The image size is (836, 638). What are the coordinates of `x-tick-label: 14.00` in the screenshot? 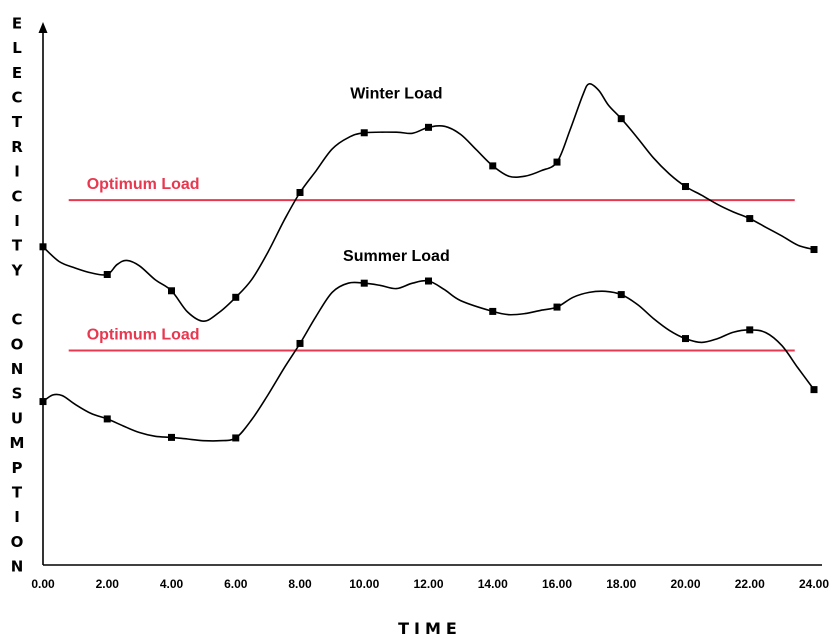 It's located at (493, 584).